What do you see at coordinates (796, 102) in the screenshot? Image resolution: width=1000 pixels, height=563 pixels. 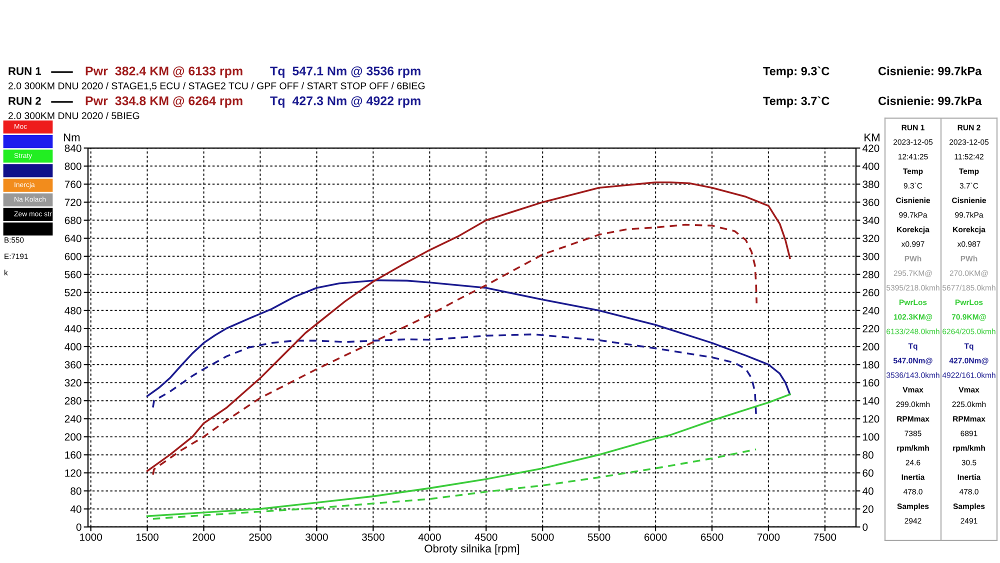 I see `text: Temp: 3.7`C` at bounding box center [796, 102].